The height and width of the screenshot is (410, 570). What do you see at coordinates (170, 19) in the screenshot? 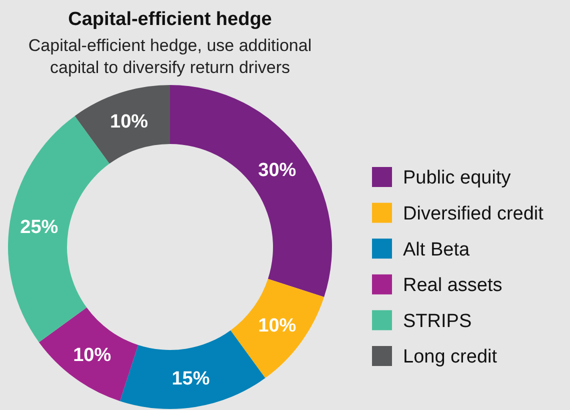
I see `chart-title: Capital-efficient hedge` at bounding box center [170, 19].